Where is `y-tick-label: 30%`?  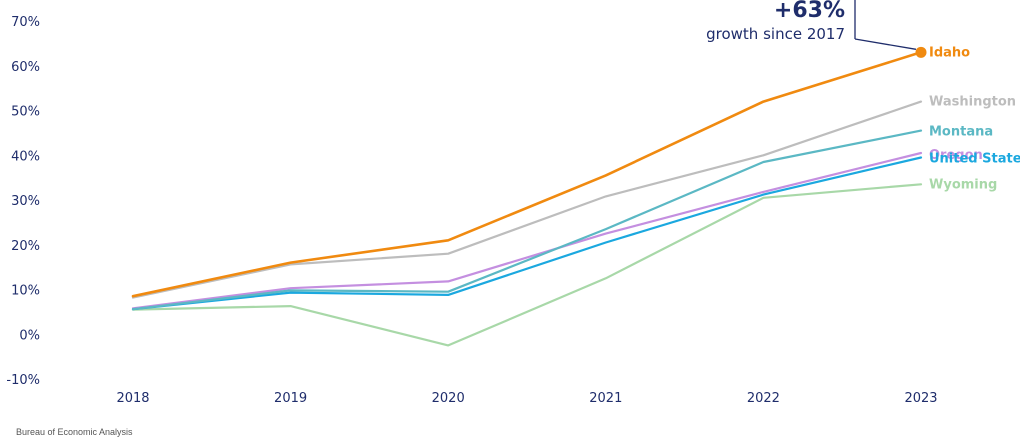 y-tick-label: 30% is located at coordinates (25, 201).